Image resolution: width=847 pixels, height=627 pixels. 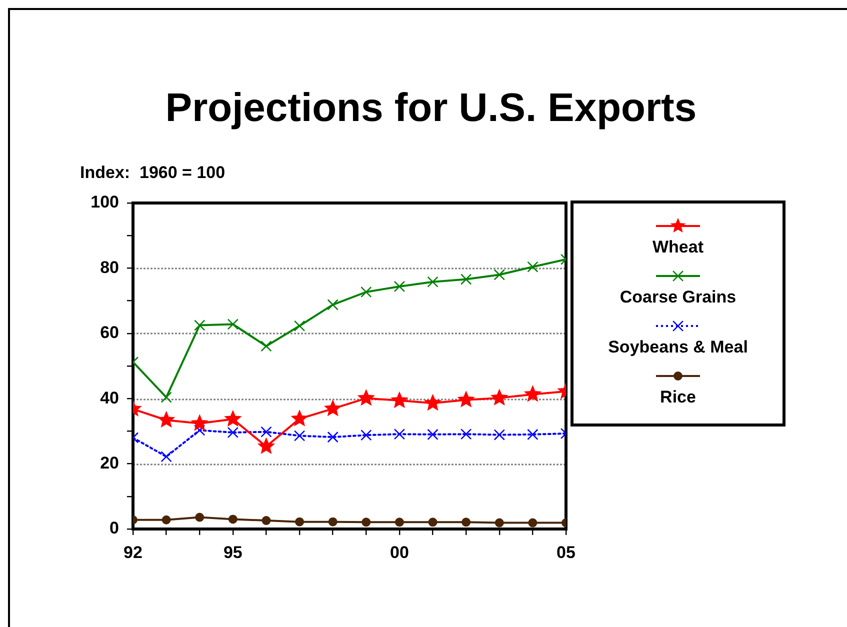 What do you see at coordinates (232, 552) in the screenshot?
I see `x-tick-label: 95` at bounding box center [232, 552].